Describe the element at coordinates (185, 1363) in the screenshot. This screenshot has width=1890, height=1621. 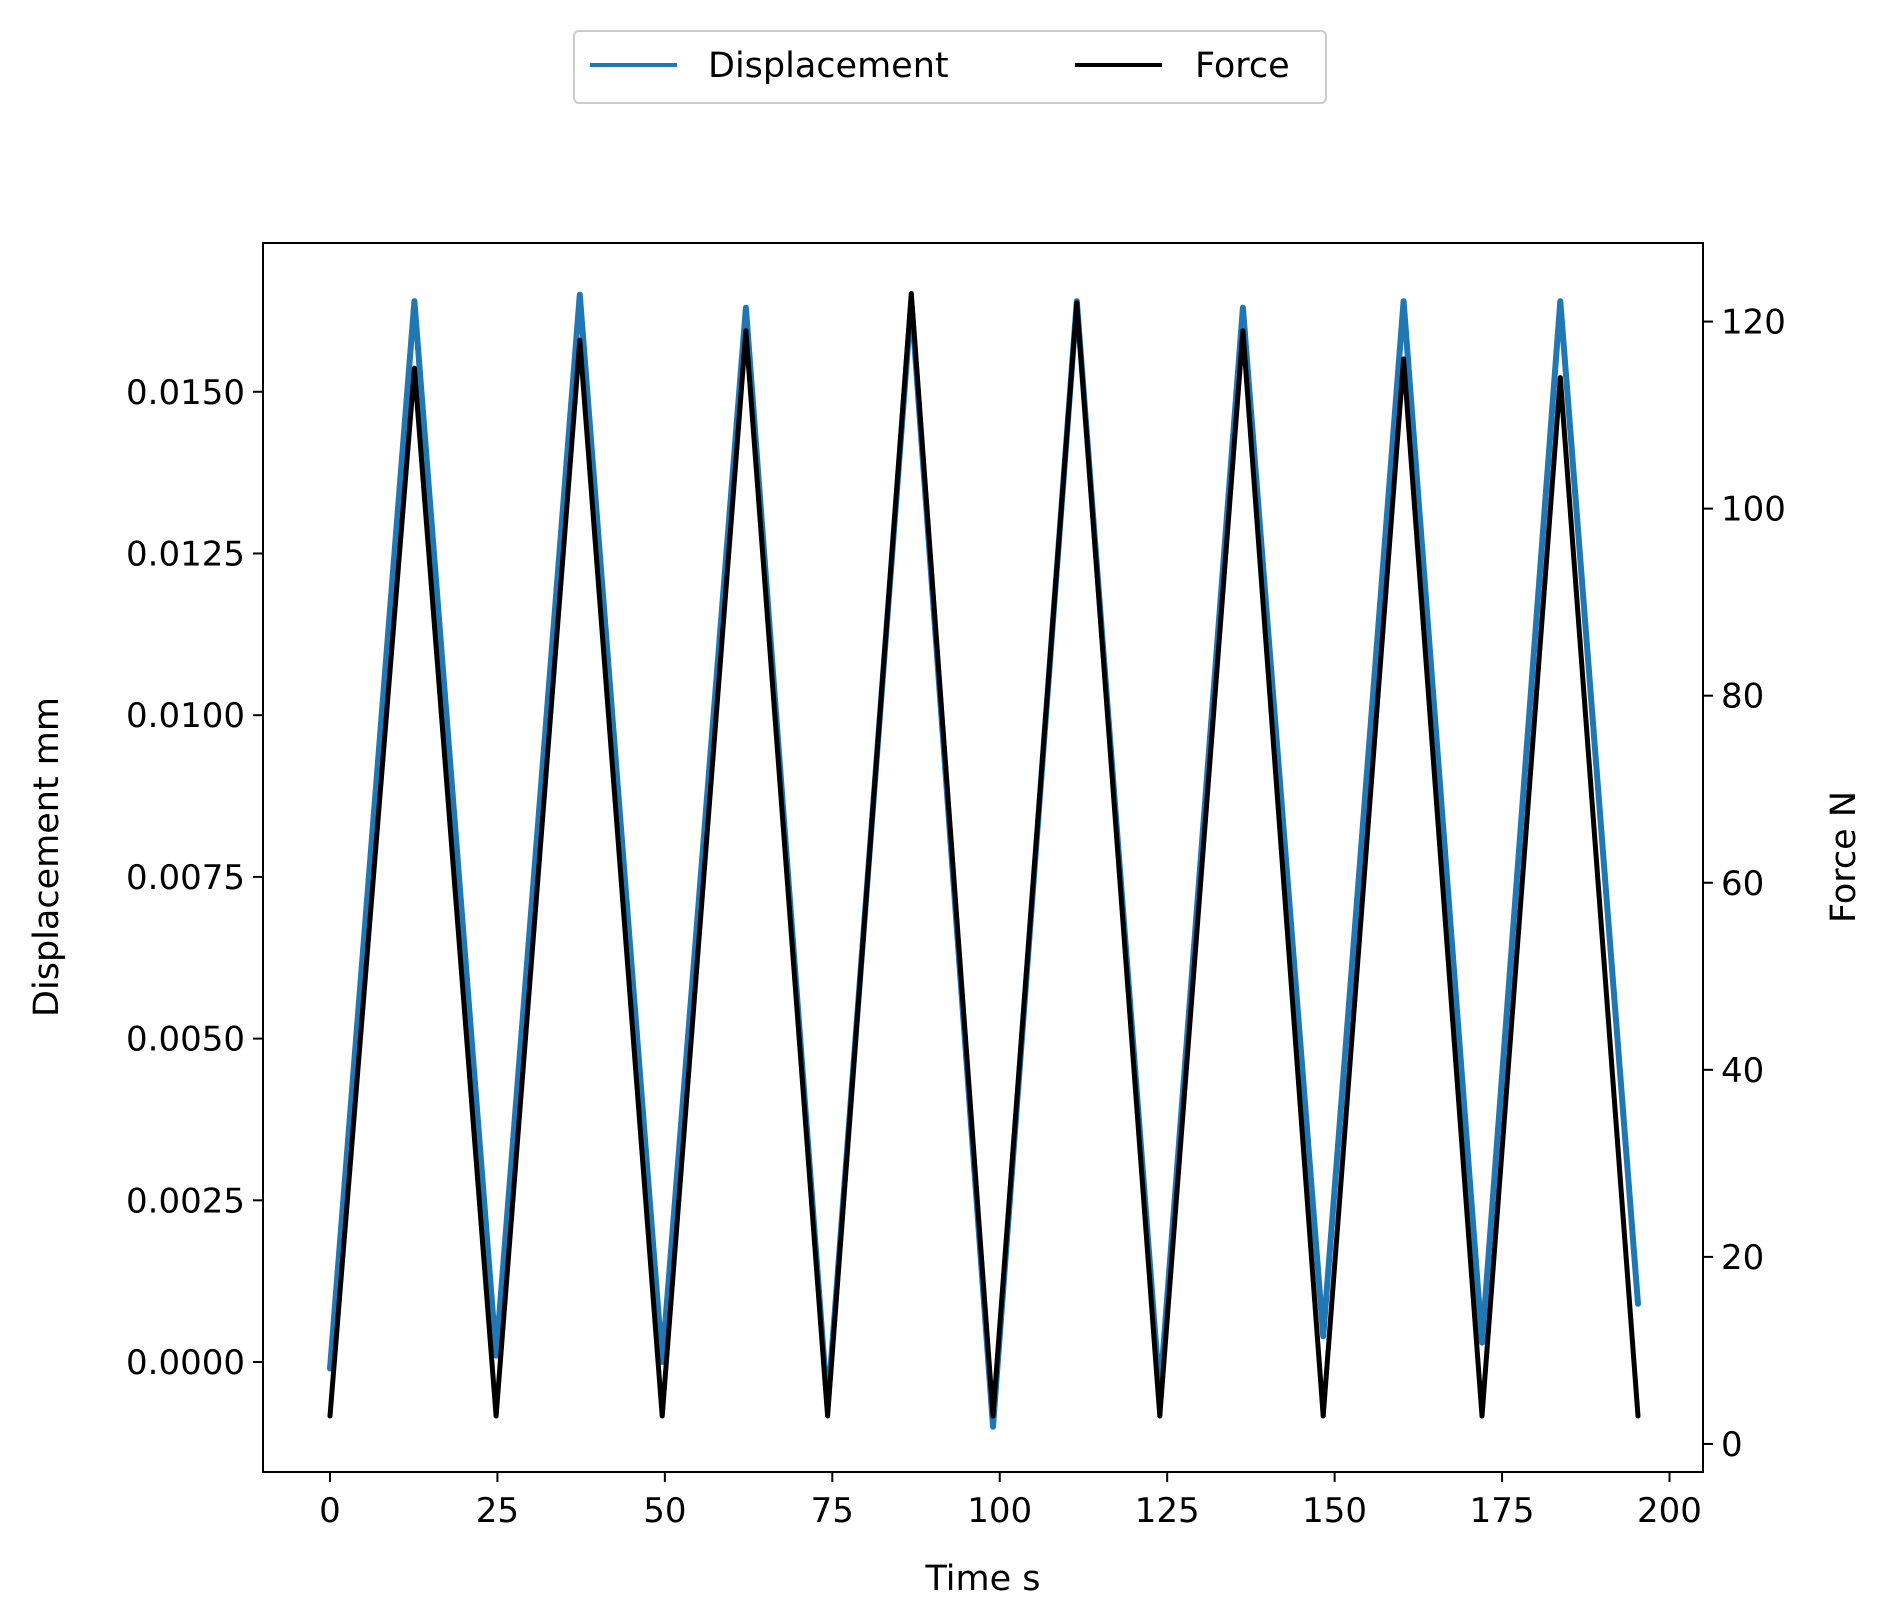
I see `y-left-tick-label: 0.0000` at that location.